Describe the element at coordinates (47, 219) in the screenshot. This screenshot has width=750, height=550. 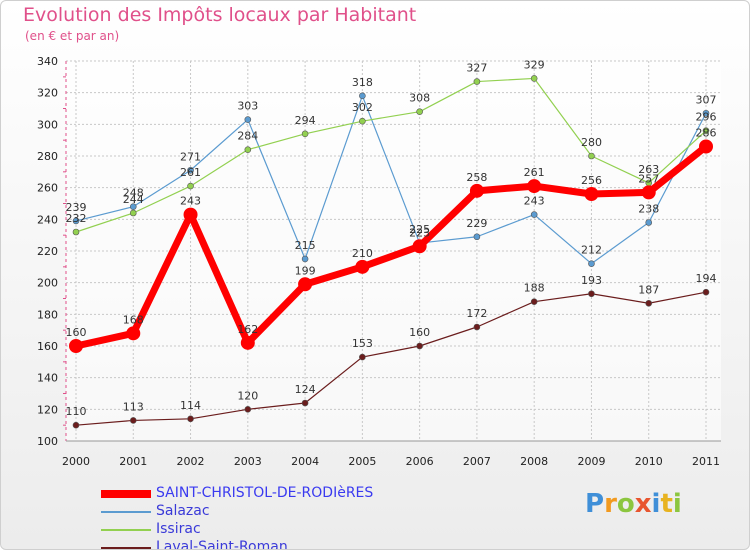
I see `y-tick-label: 240` at that location.